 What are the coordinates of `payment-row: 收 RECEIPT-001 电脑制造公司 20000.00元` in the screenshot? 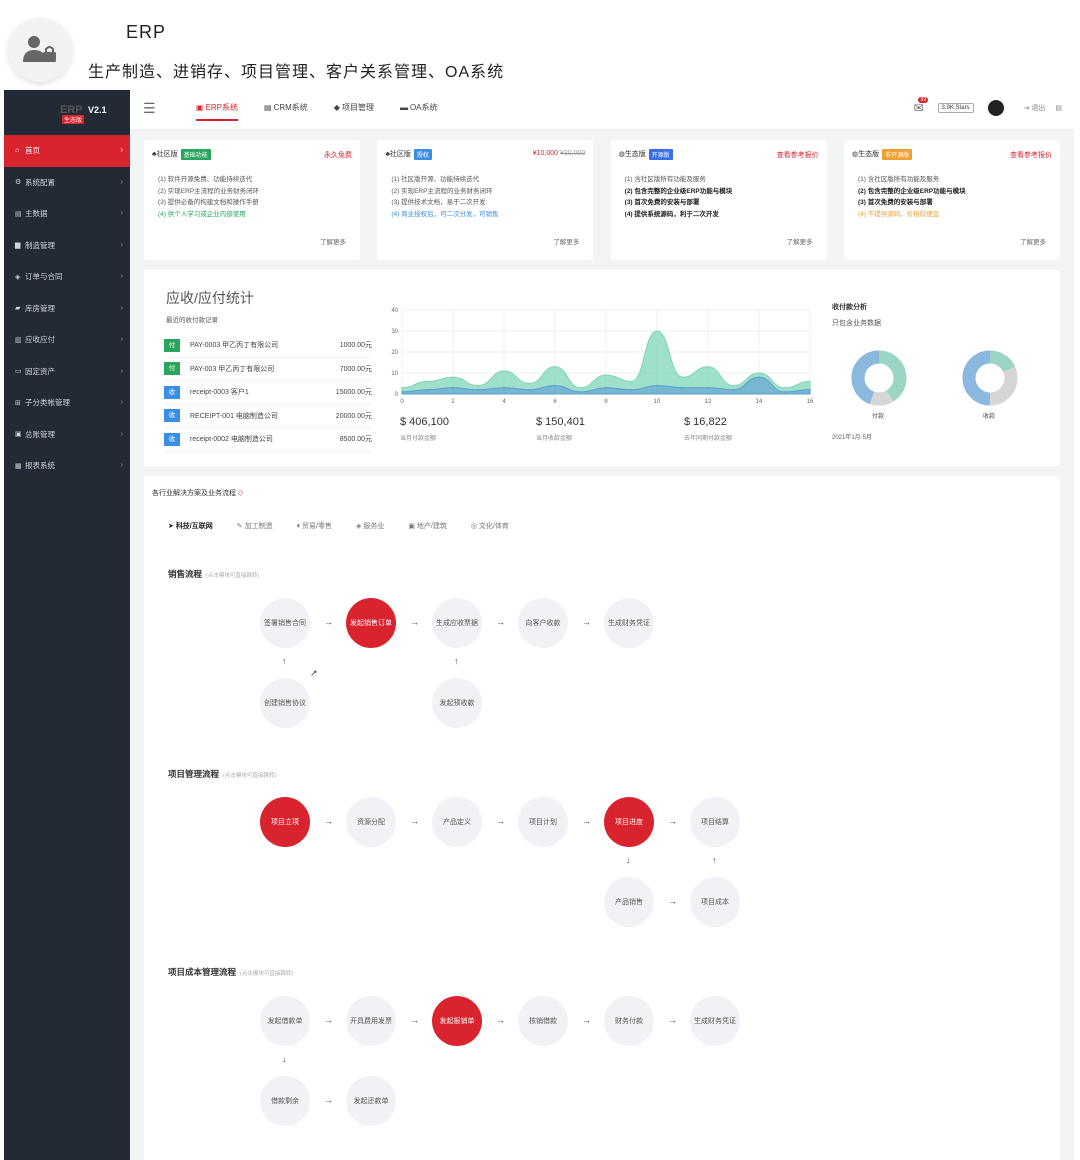 It's located at (268, 416).